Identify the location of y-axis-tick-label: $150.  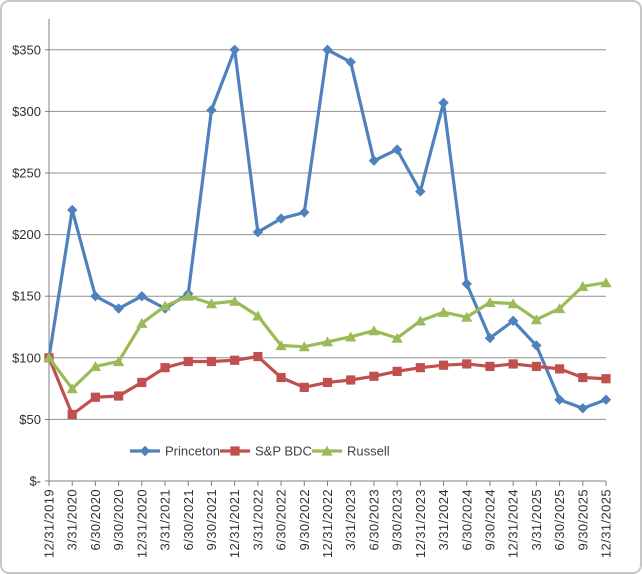
(26, 296).